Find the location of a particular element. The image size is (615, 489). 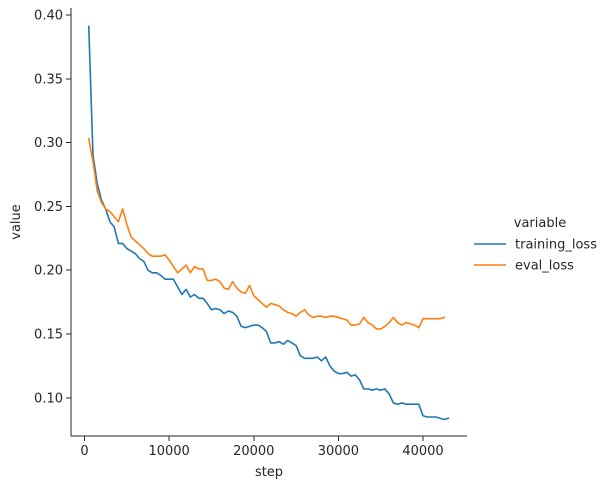

x-tick-label: 30000 is located at coordinates (338, 451).